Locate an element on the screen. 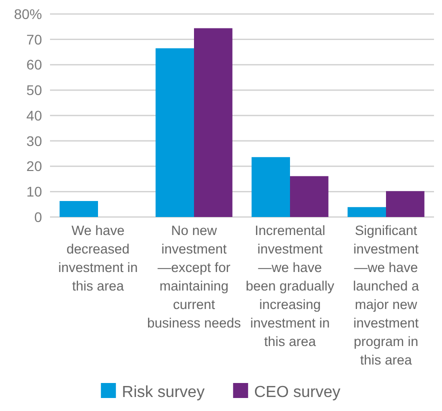 The image size is (442, 411). y-tick-label: 0 is located at coordinates (38, 216).